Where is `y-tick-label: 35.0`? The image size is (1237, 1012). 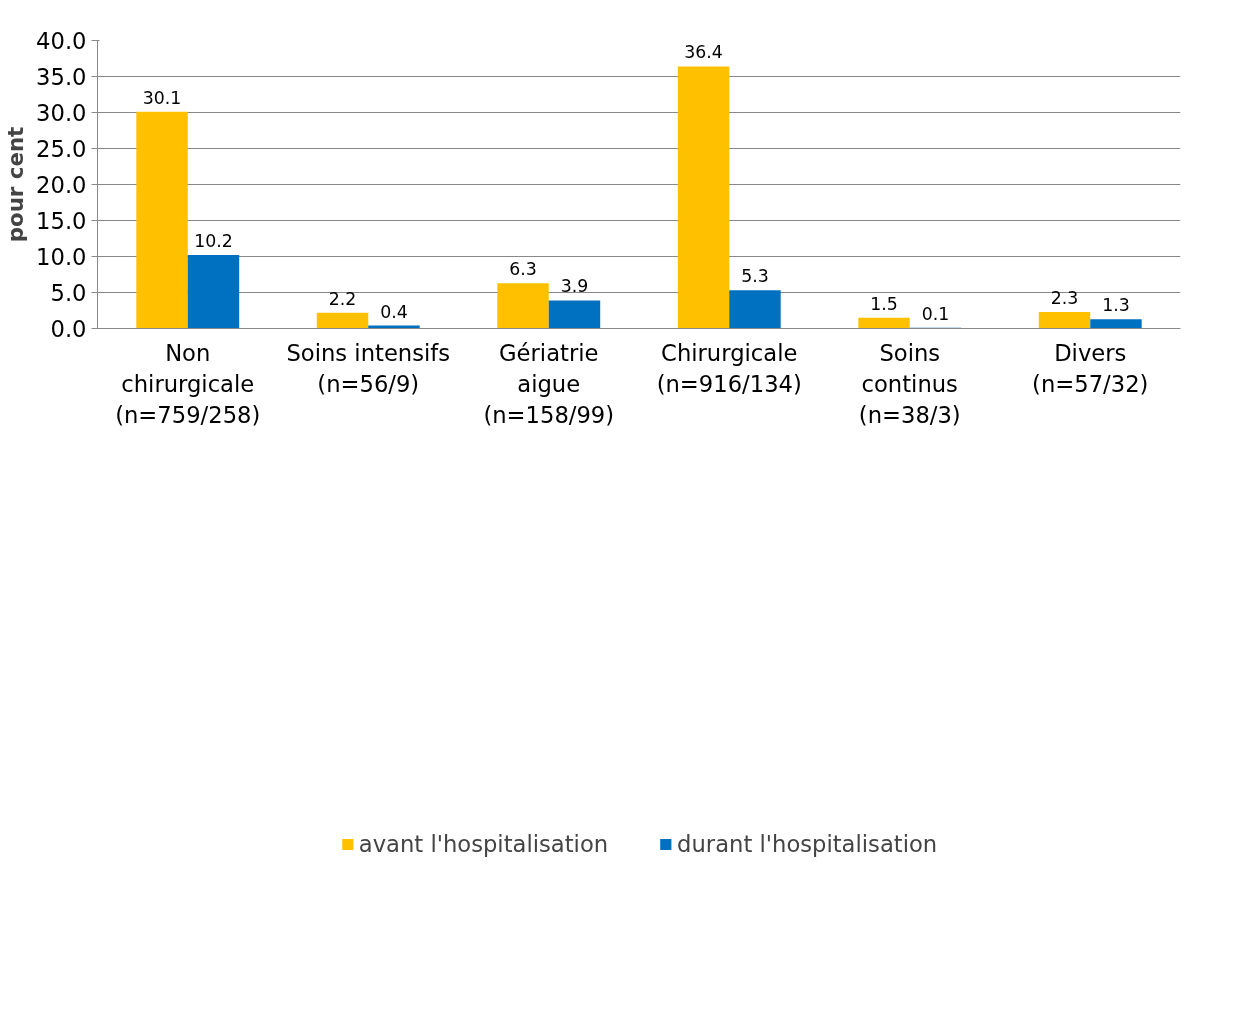
y-tick-label: 35.0 is located at coordinates (61, 77).